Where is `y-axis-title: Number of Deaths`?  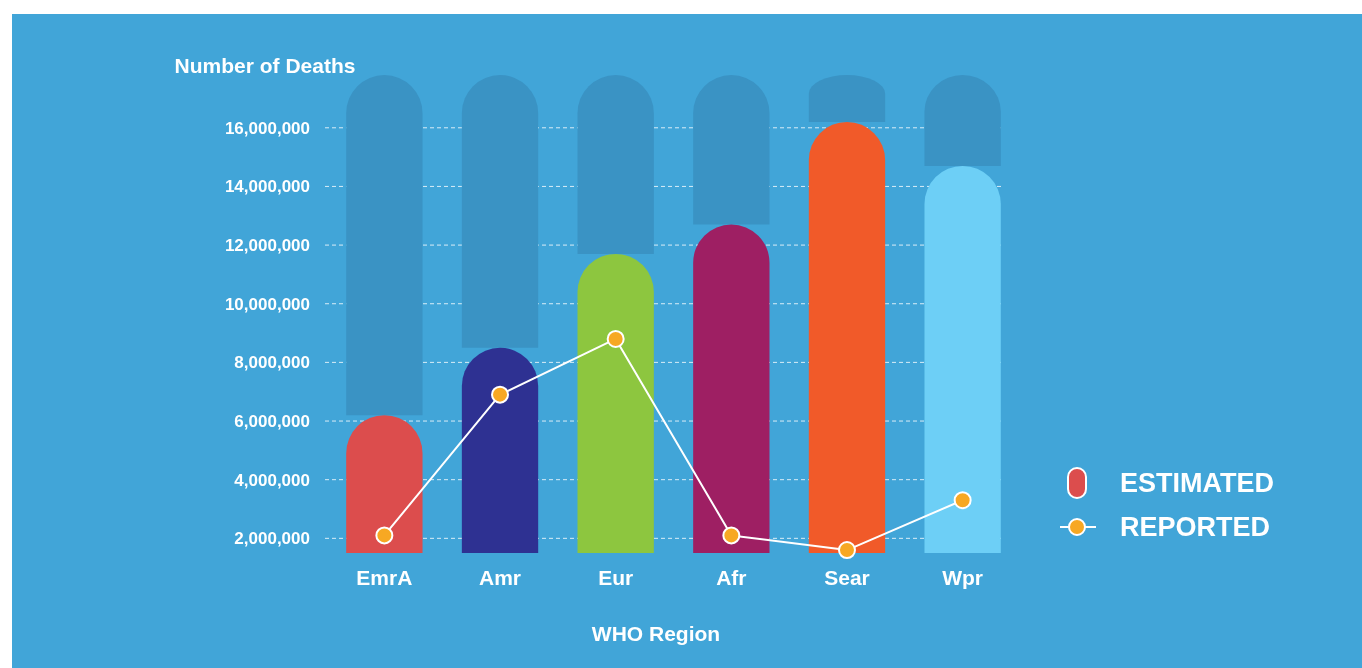
y-axis-title: Number of Deaths is located at coordinates (265, 65).